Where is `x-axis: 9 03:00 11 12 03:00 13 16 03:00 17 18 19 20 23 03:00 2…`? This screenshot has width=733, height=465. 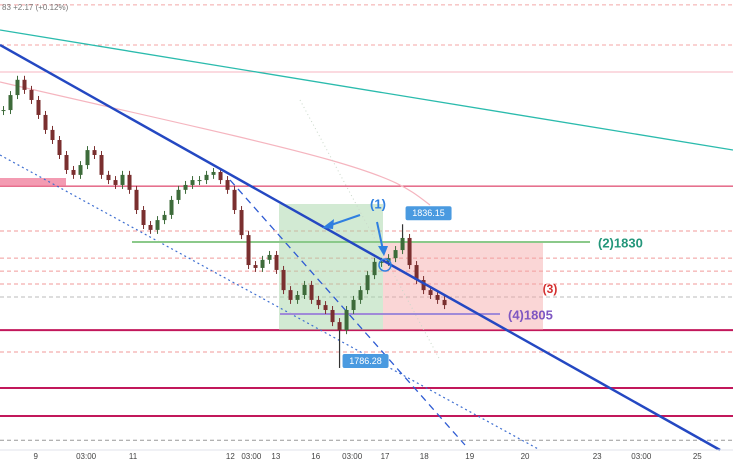
x-axis: 9 03:00 11 12 03:00 13 16 03:00 17 18 19 20 23 03:00 2… is located at coordinates (366, 455).